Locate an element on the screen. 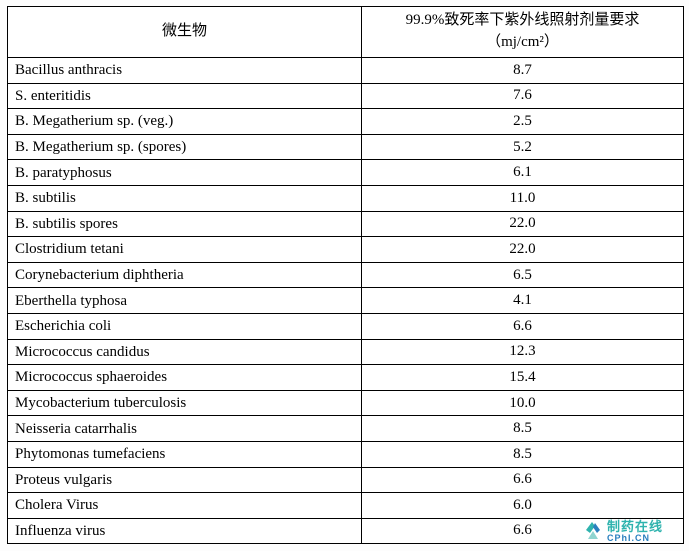 The width and height of the screenshot is (689, 551). table-row: B. subtilis 11.0 is located at coordinates (345, 198).